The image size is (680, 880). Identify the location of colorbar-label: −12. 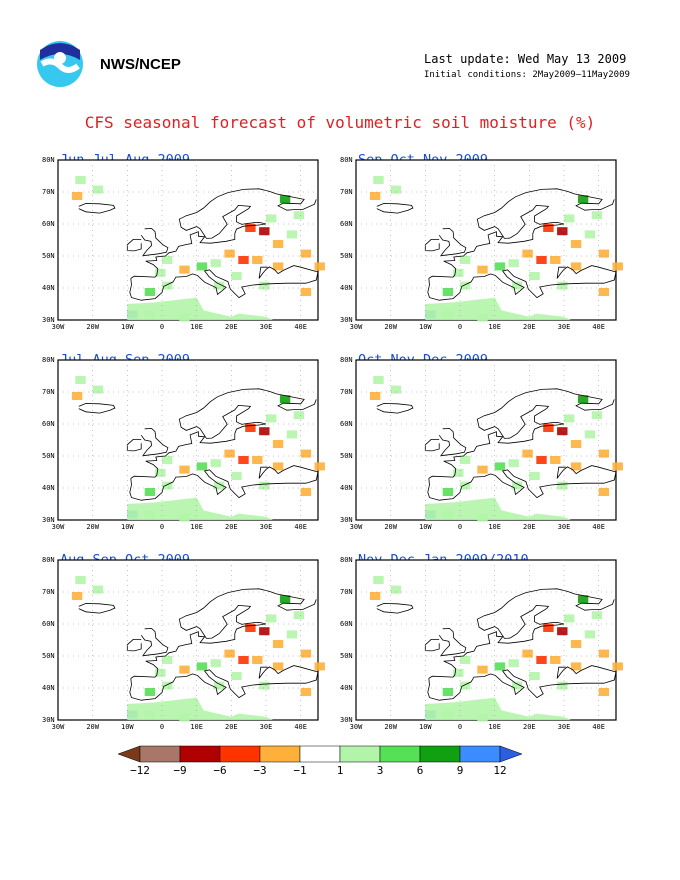
(140, 770).